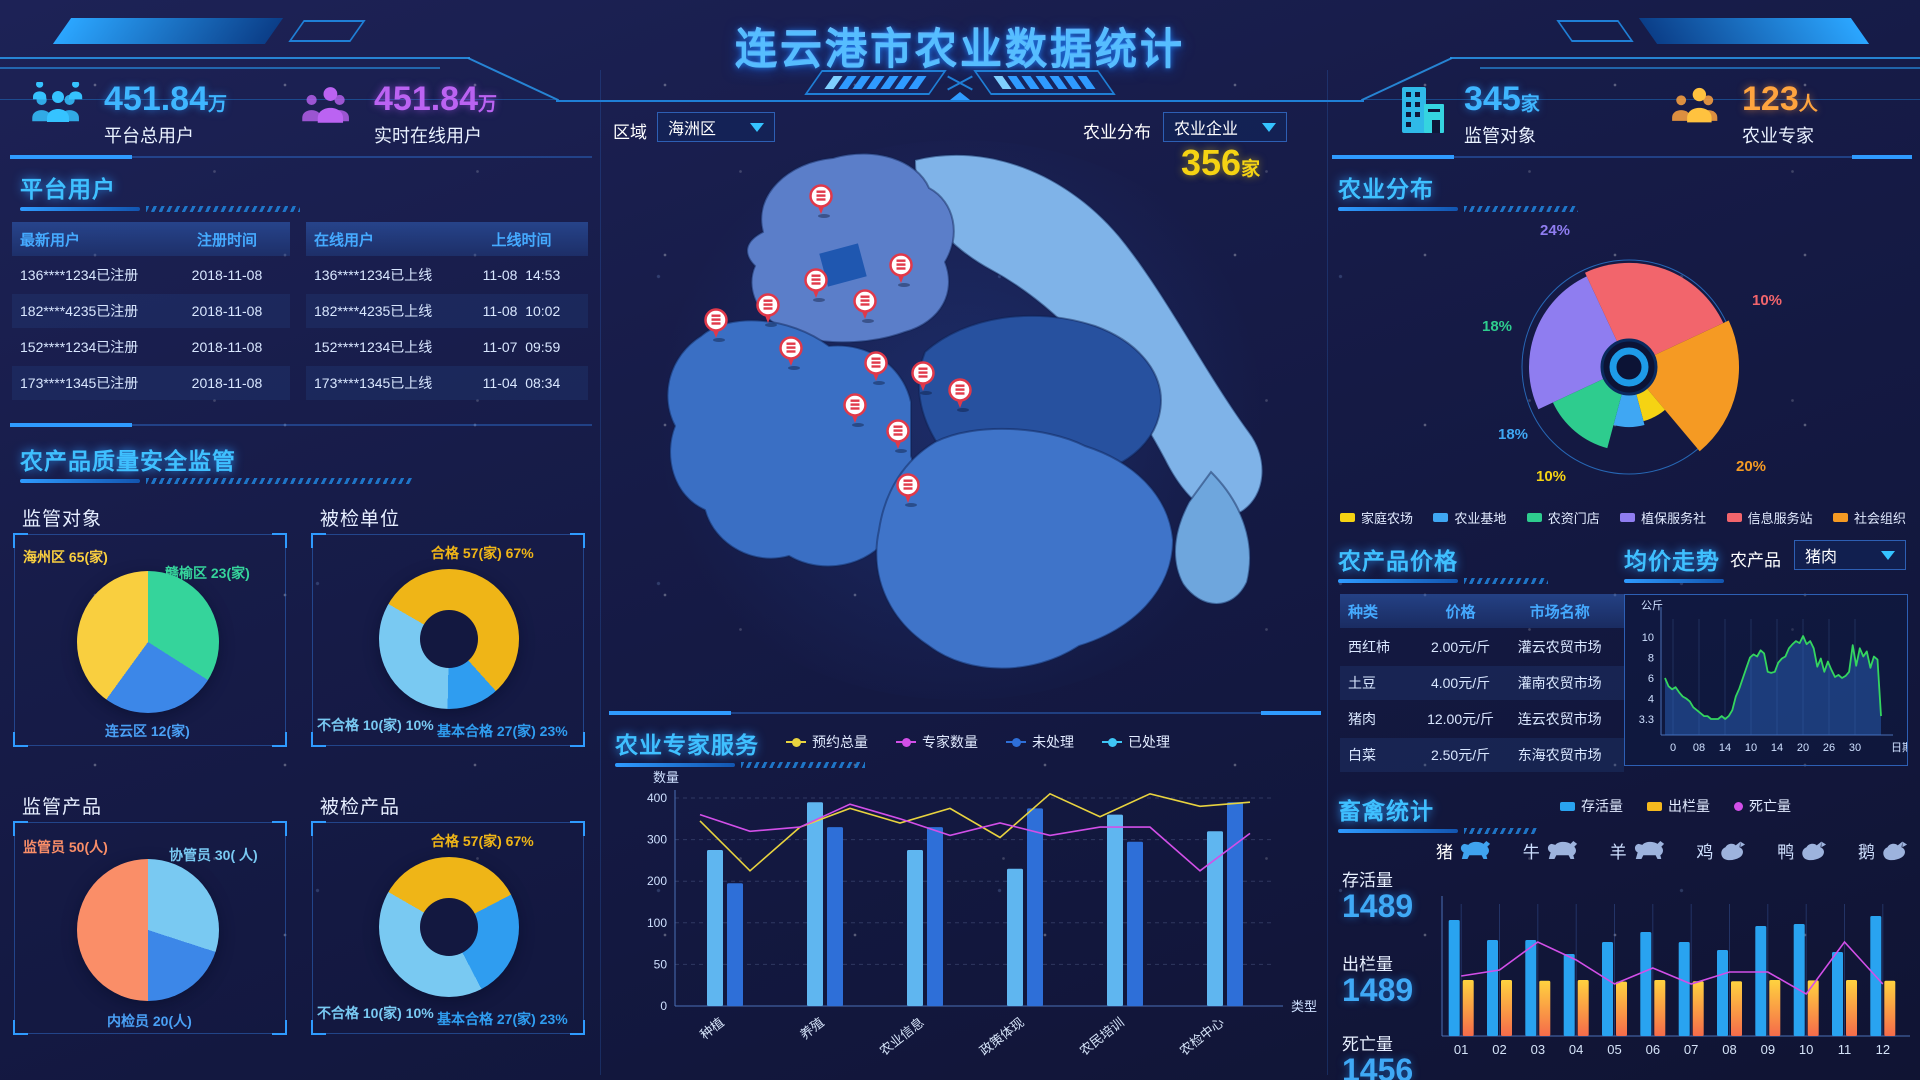 The width and height of the screenshot is (1920, 1080). What do you see at coordinates (1225, 127) in the screenshot?
I see `filter-select: 农业企业` at bounding box center [1225, 127].